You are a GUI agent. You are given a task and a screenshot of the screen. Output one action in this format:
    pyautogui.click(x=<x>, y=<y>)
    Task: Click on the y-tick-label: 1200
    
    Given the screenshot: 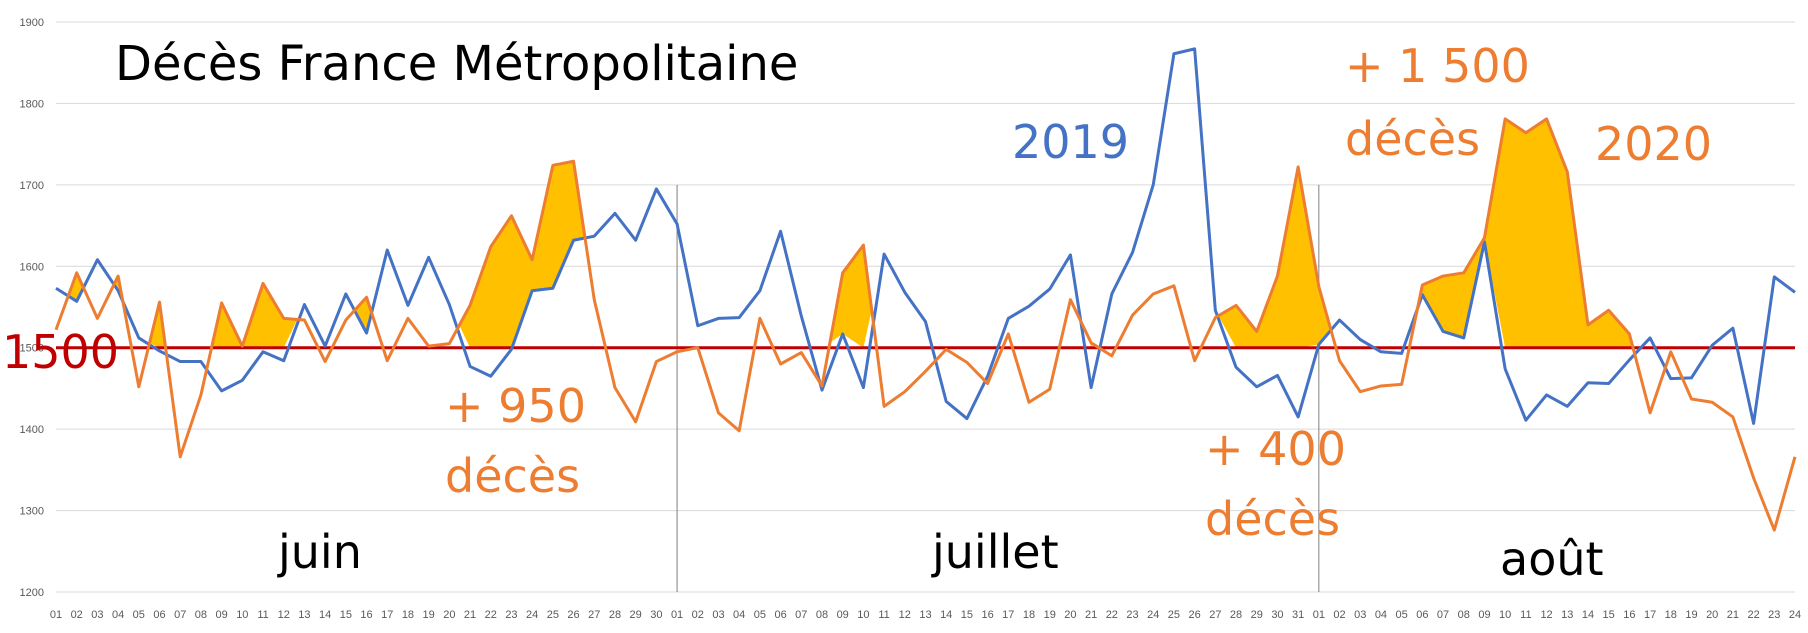 What is the action you would take?
    pyautogui.click(x=32, y=593)
    